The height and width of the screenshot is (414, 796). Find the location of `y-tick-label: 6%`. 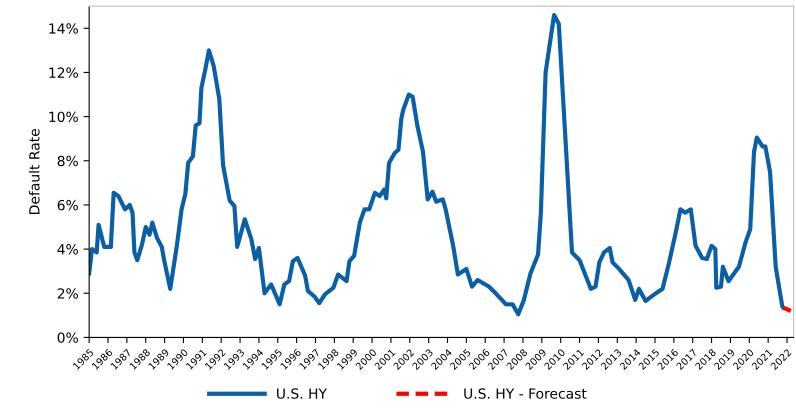

y-tick-label: 6% is located at coordinates (68, 205).